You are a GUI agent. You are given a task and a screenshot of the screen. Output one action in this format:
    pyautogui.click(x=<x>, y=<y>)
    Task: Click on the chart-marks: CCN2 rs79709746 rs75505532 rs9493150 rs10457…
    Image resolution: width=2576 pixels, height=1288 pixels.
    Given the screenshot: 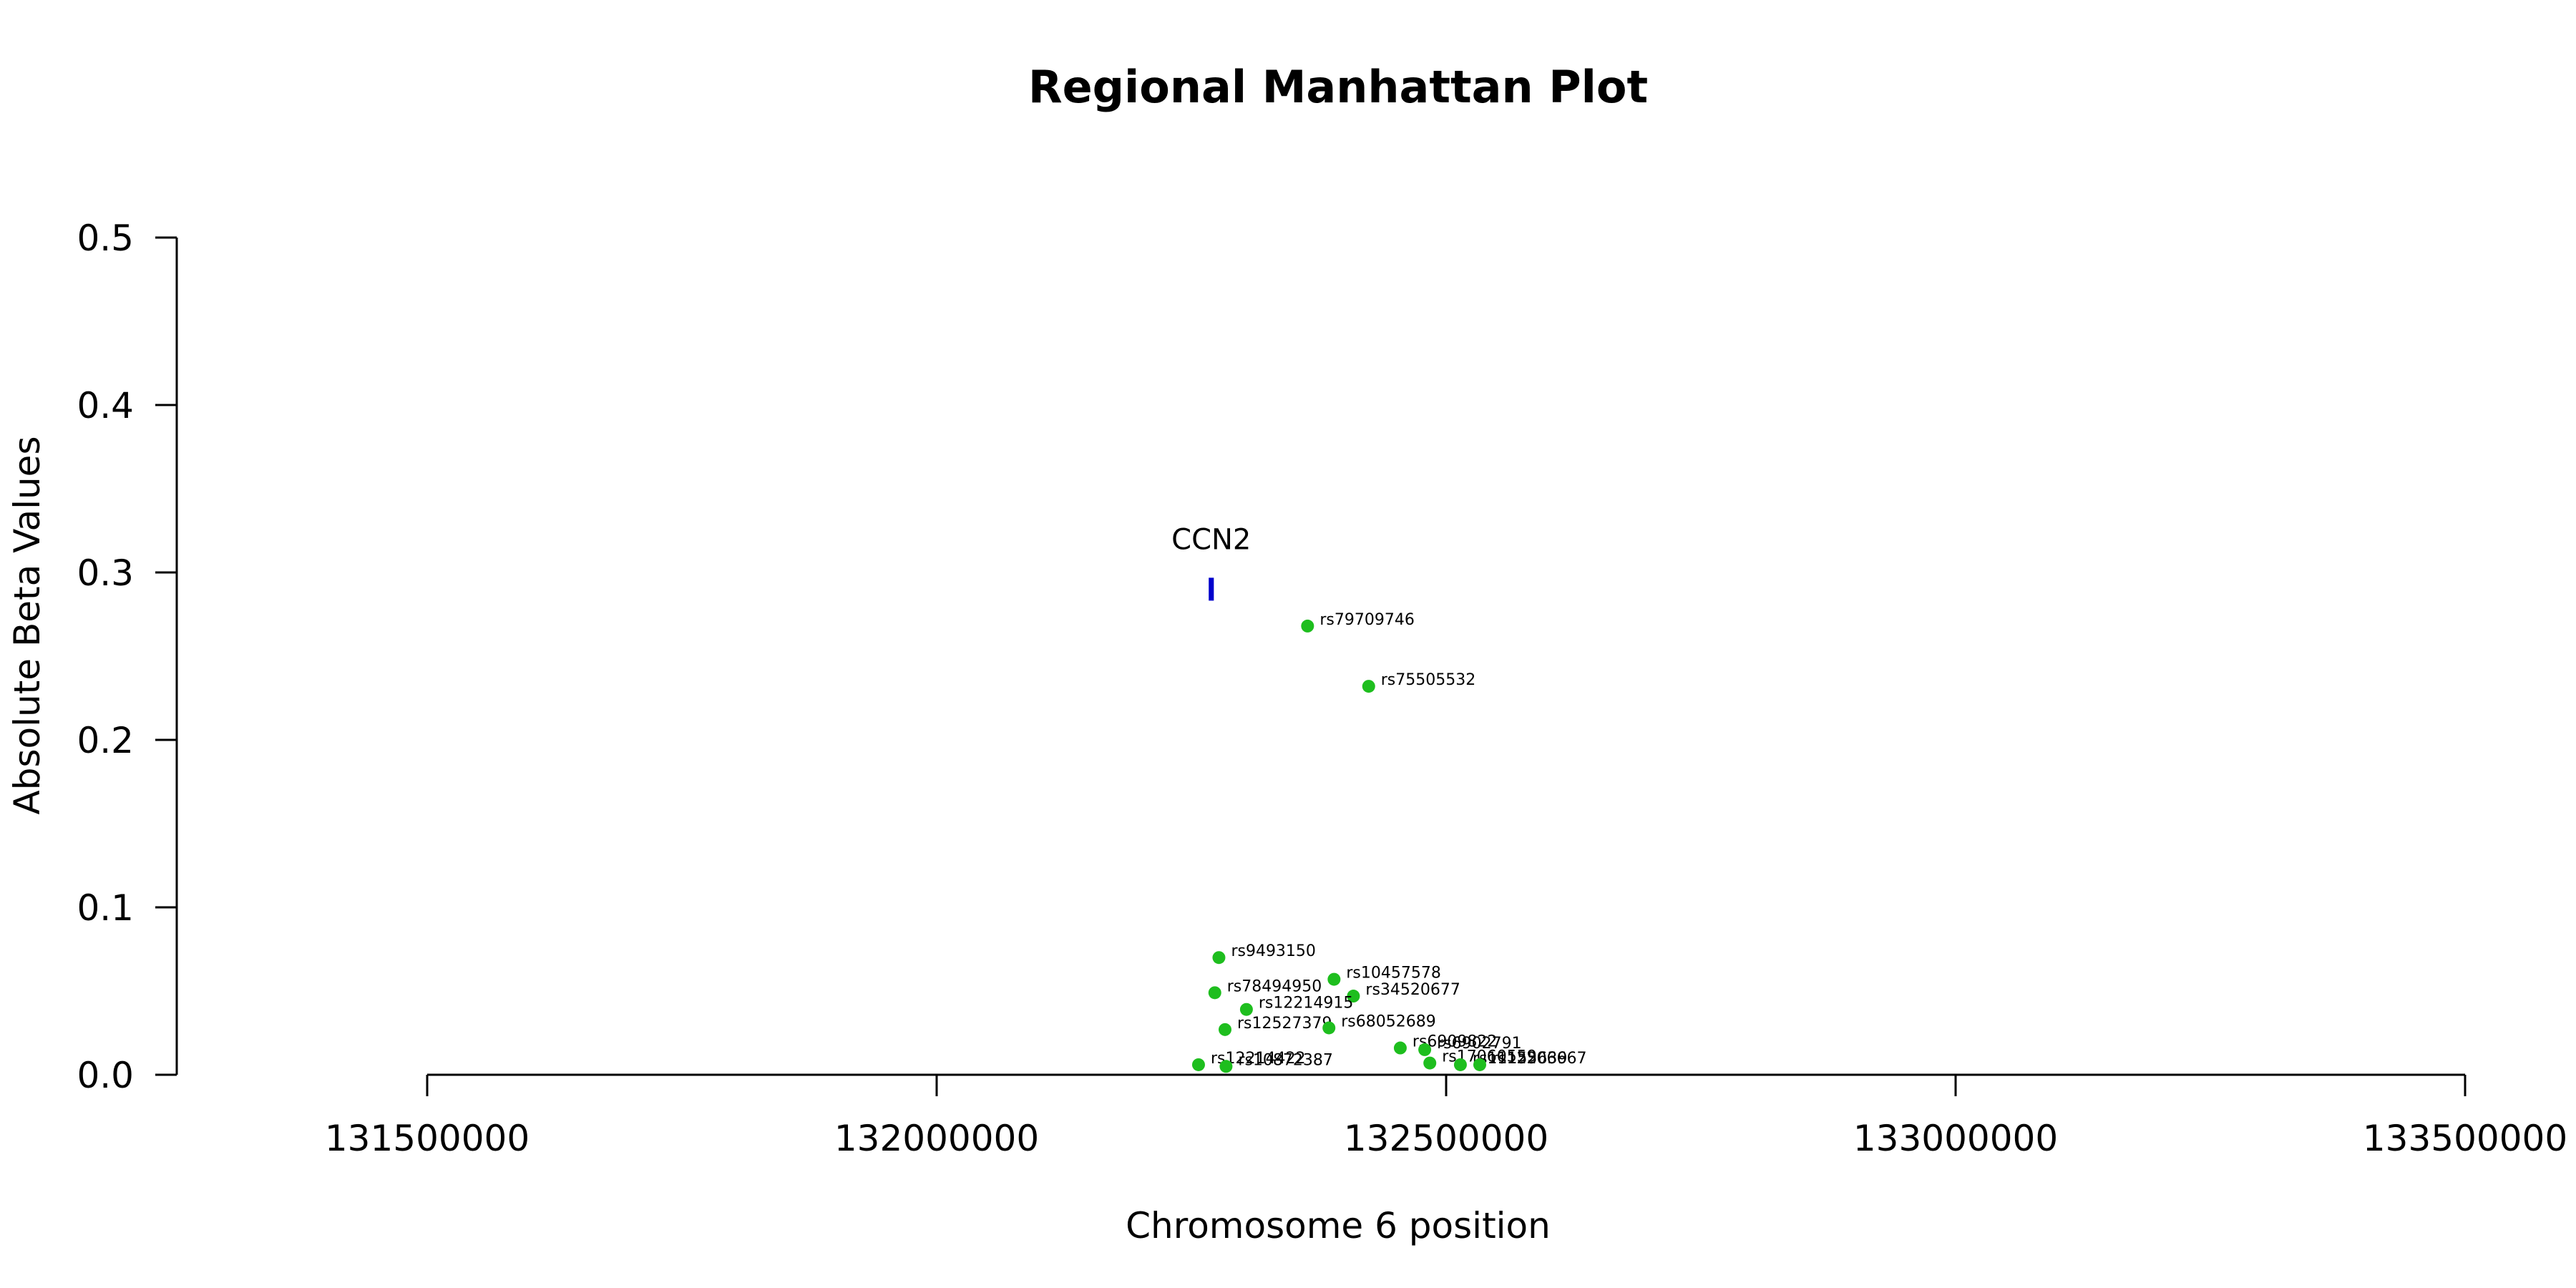 What is the action you would take?
    pyautogui.click(x=1378, y=798)
    